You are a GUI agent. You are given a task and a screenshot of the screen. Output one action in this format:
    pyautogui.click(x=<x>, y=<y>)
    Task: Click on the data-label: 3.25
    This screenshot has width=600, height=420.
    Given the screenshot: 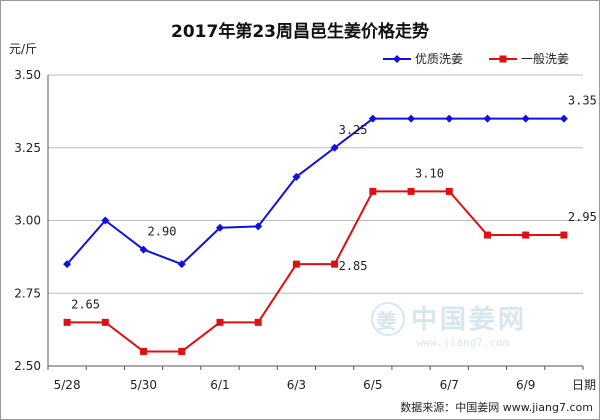 What is the action you would take?
    pyautogui.click(x=353, y=130)
    